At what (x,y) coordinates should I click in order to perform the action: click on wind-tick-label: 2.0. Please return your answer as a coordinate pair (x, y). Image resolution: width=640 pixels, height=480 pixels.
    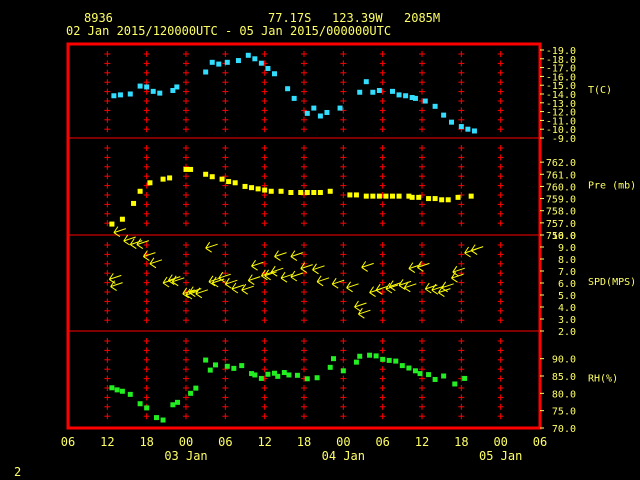
    Looking at the image, I should click on (567, 332).